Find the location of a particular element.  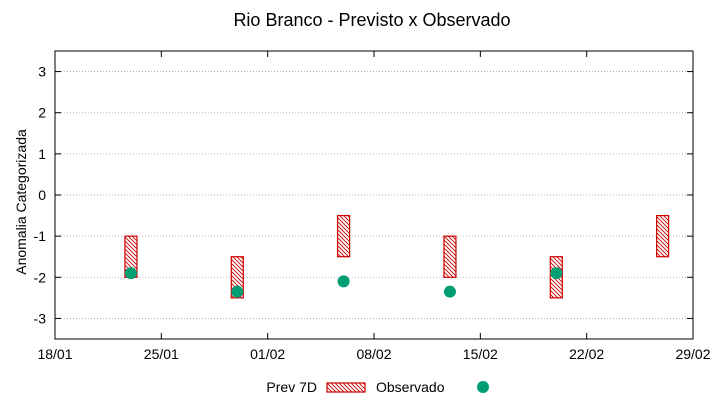

legend-label-prev-7d: Prev 7D is located at coordinates (291, 387).